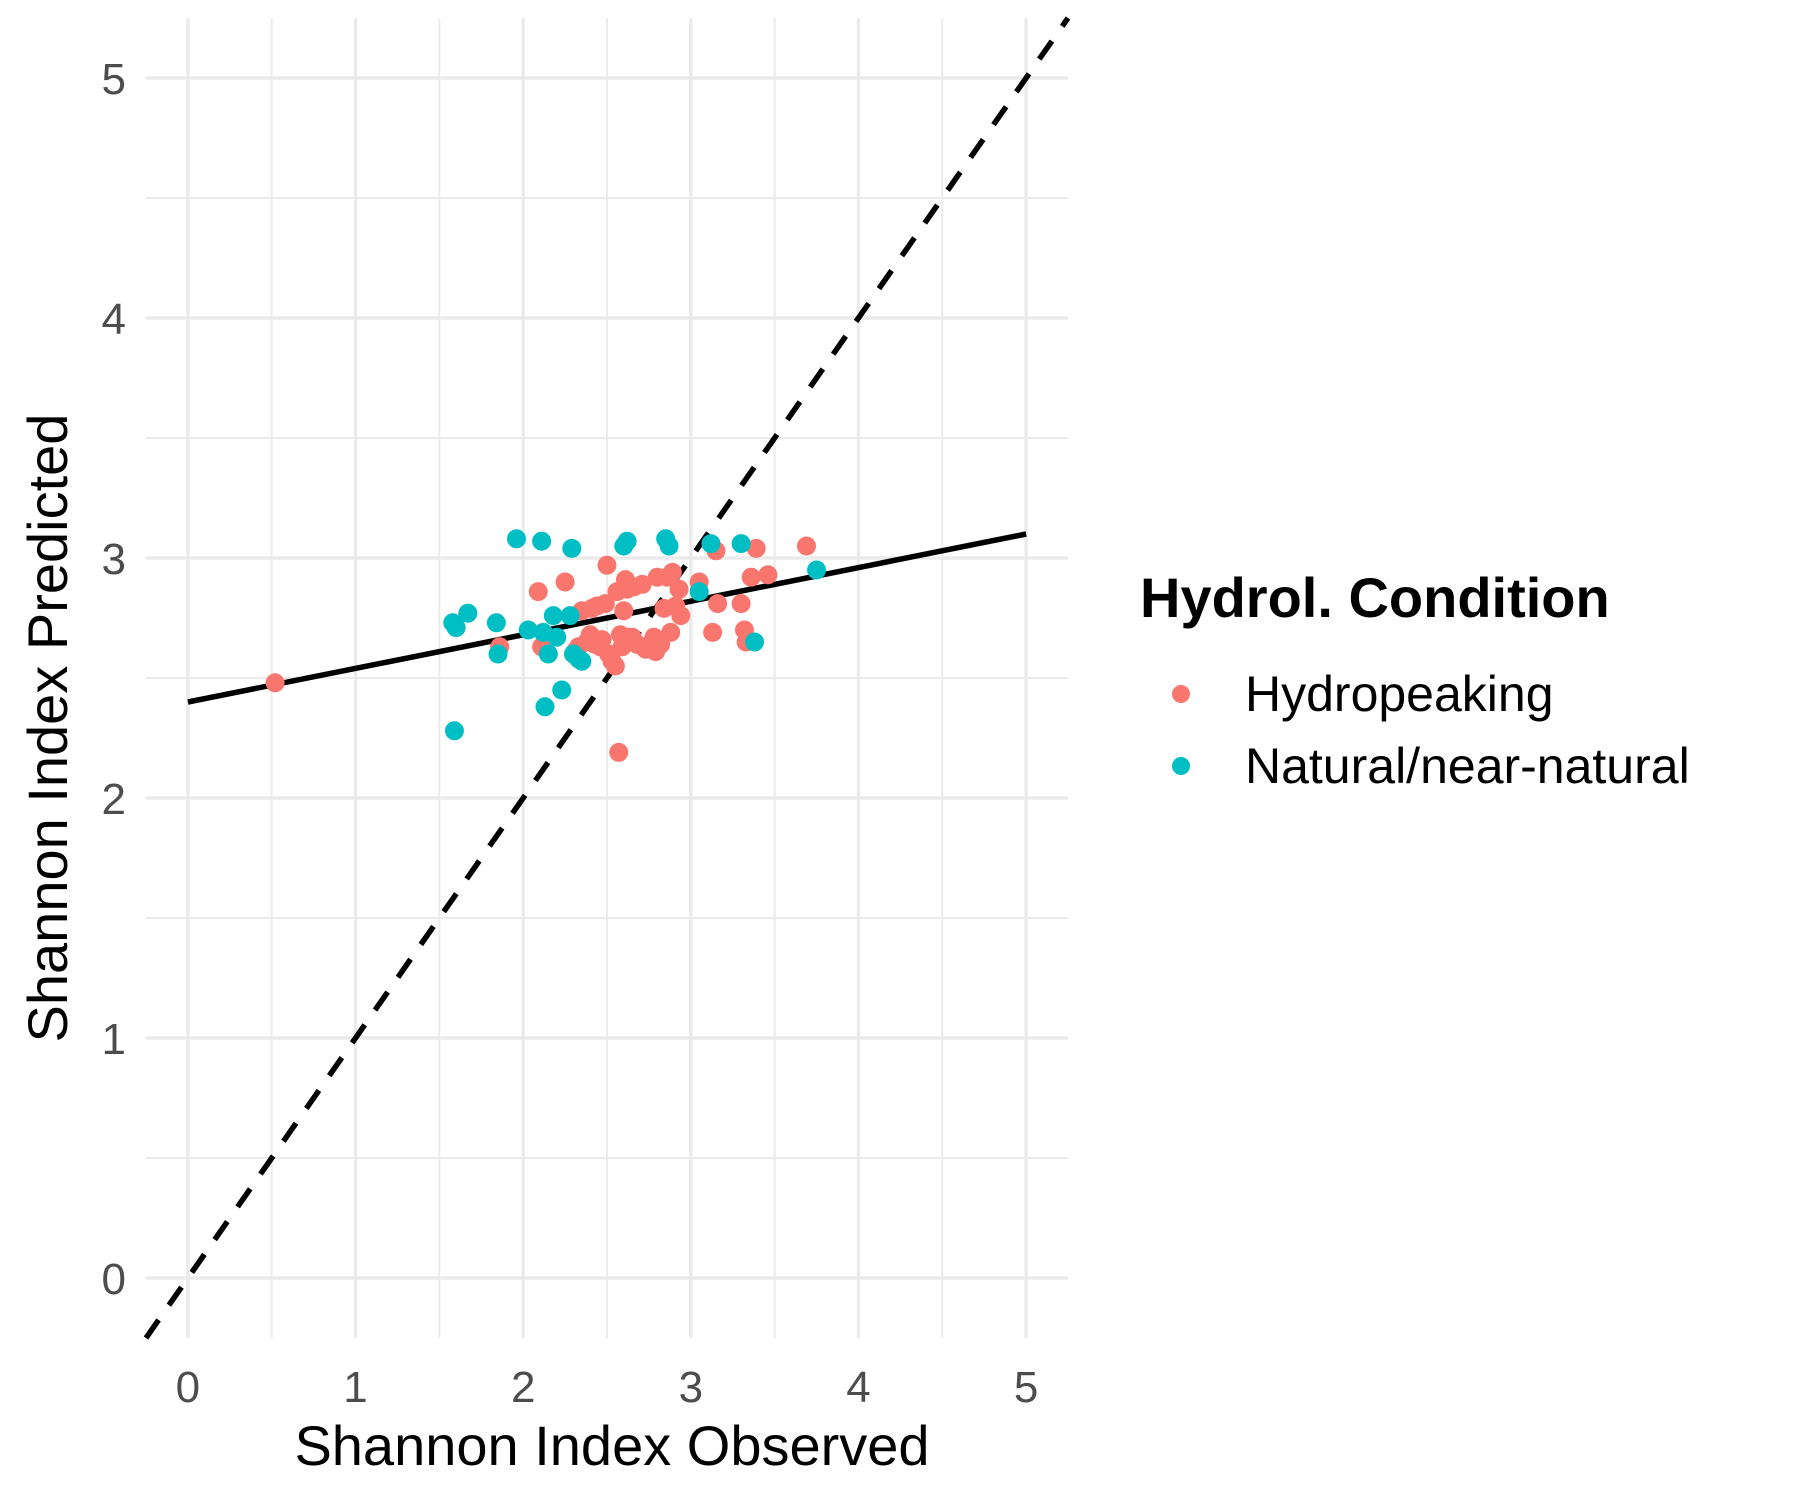 Image resolution: width=1800 pixels, height=1500 pixels. I want to click on x-axis-title: Shannon Index Observed, so click(611, 1445).